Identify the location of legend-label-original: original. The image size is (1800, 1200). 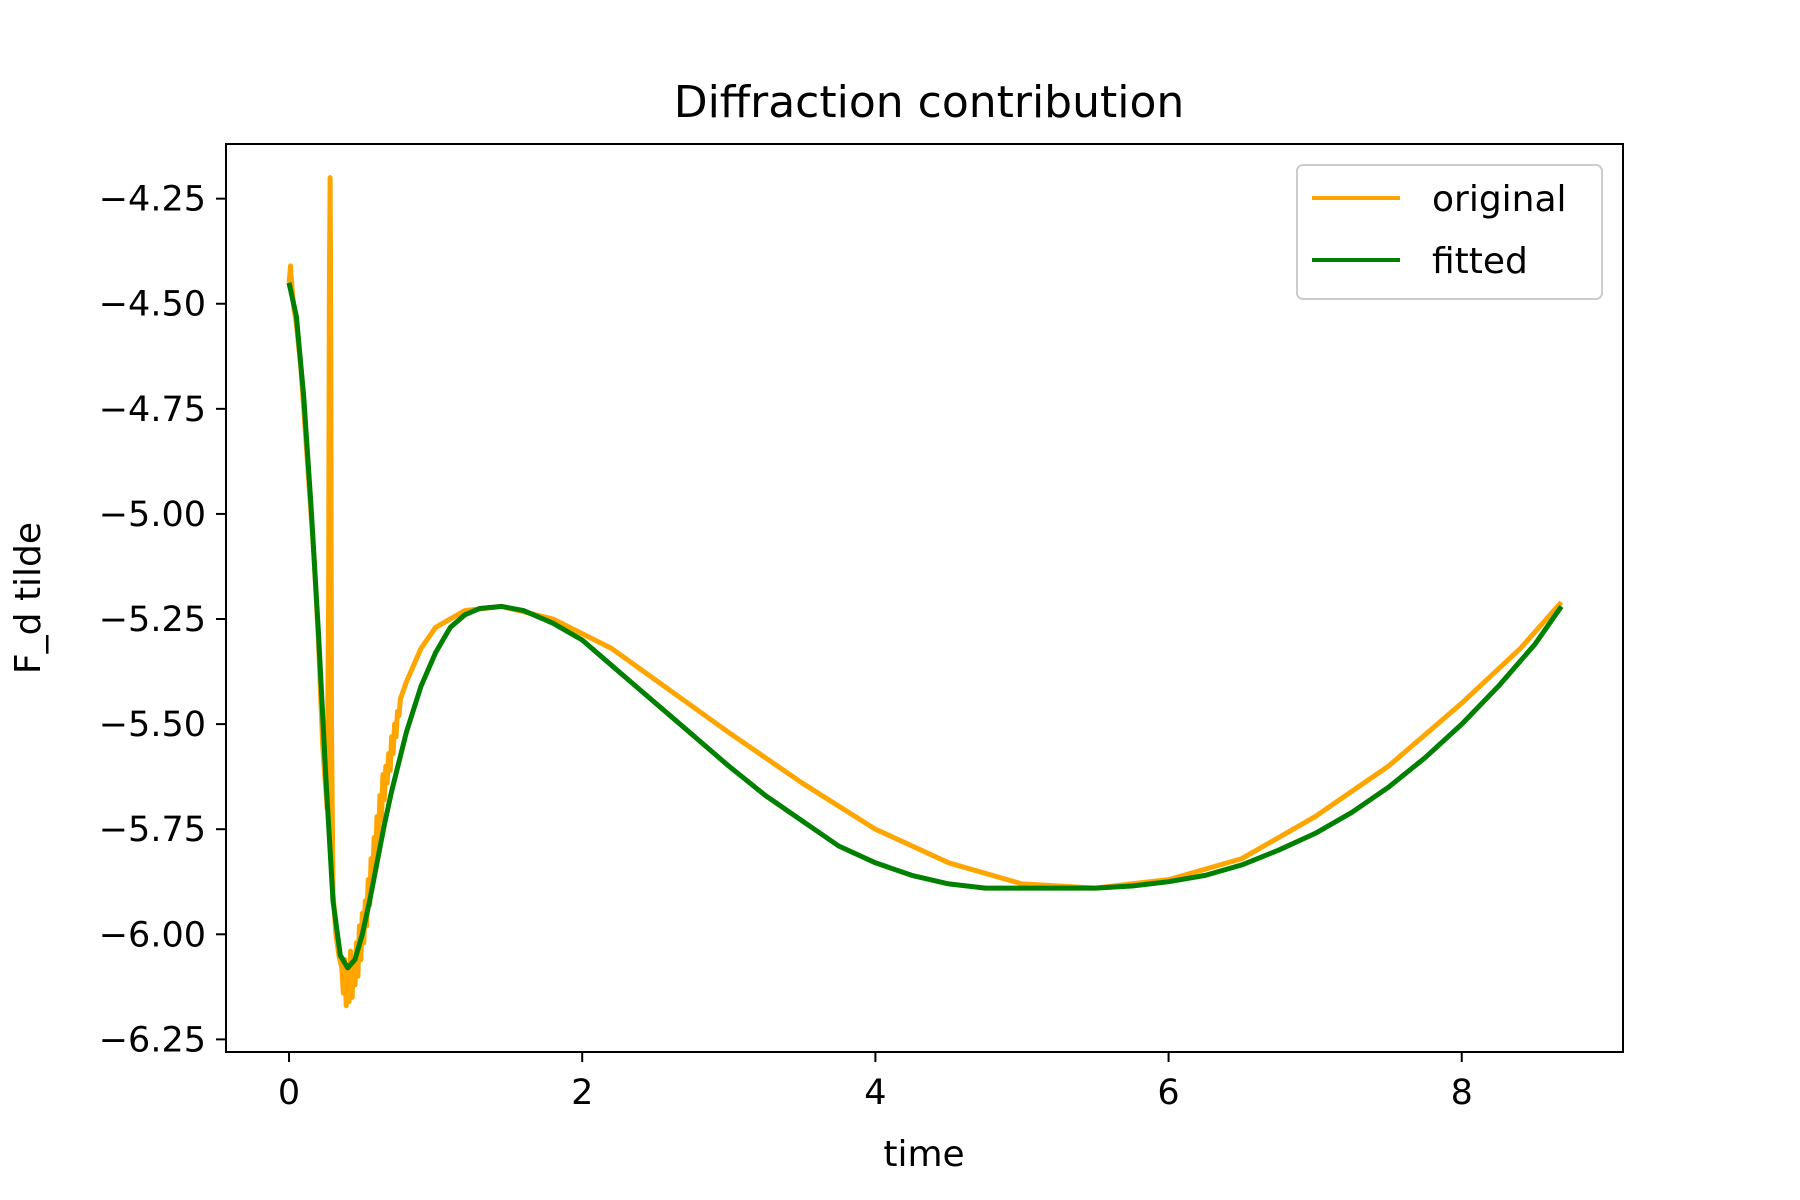
(1499, 199).